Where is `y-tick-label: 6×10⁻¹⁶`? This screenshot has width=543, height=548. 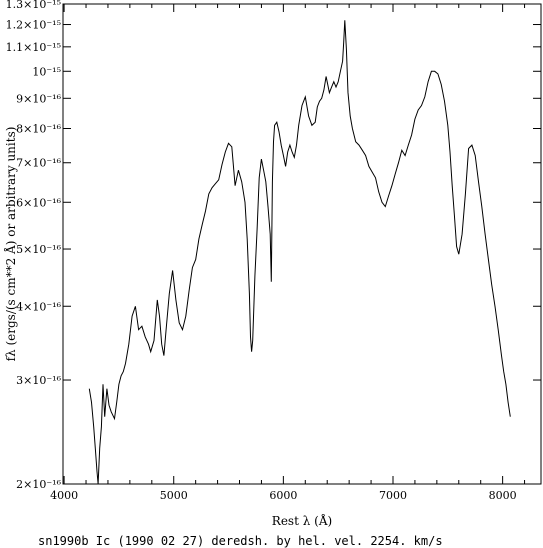 y-tick-label: 6×10⁻¹⁶ is located at coordinates (38, 202).